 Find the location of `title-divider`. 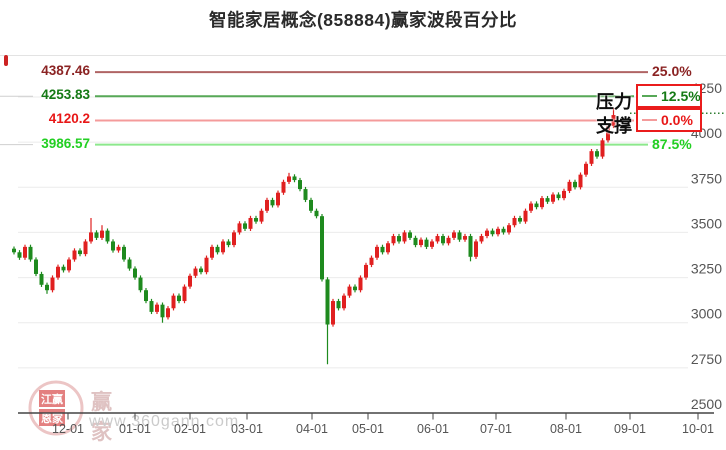

title-divider is located at coordinates (363, 55).